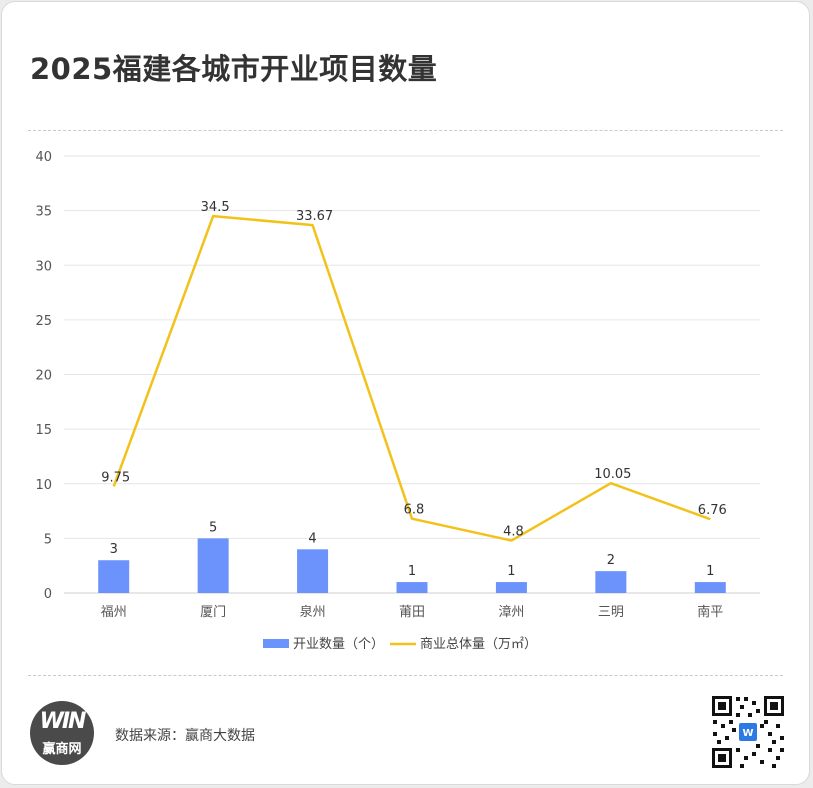  Describe the element at coordinates (511, 612) in the screenshot. I see `x-tick-label: 漳州` at that location.